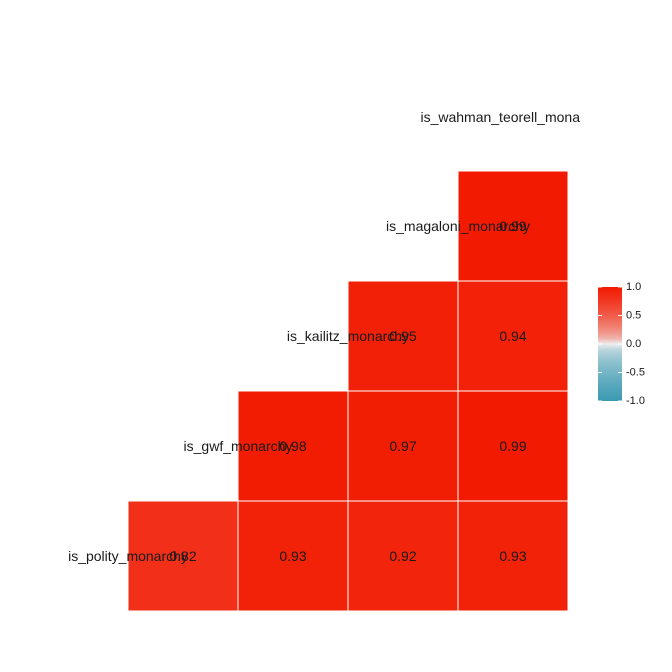  What do you see at coordinates (238, 446) in the screenshot?
I see `variable-label: is_gwf_monarchy` at bounding box center [238, 446].